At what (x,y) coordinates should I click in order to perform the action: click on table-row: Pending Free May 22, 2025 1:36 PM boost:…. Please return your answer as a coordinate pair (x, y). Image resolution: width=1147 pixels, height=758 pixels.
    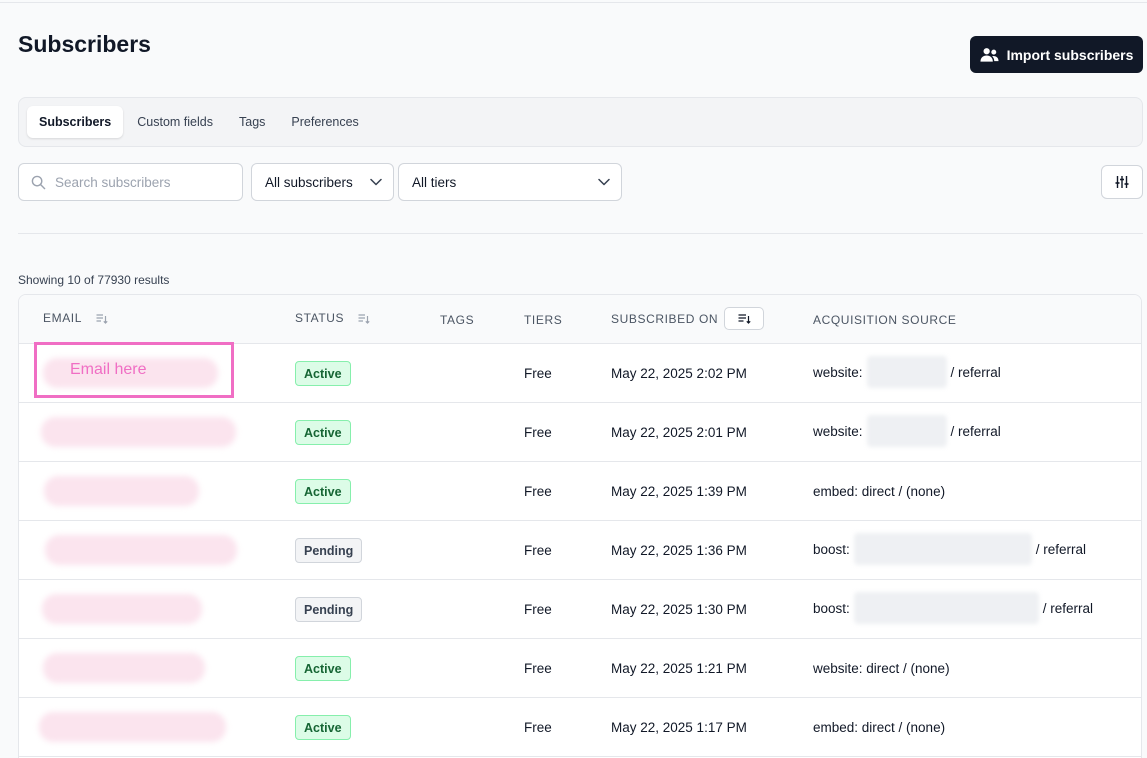
    Looking at the image, I should click on (580, 550).